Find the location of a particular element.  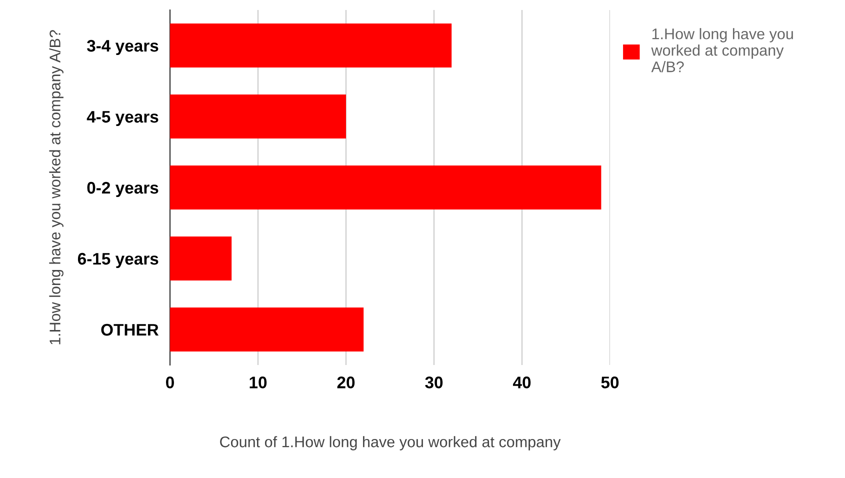

legend-label: 1.How long have you worked at company A/B? is located at coordinates (722, 50).